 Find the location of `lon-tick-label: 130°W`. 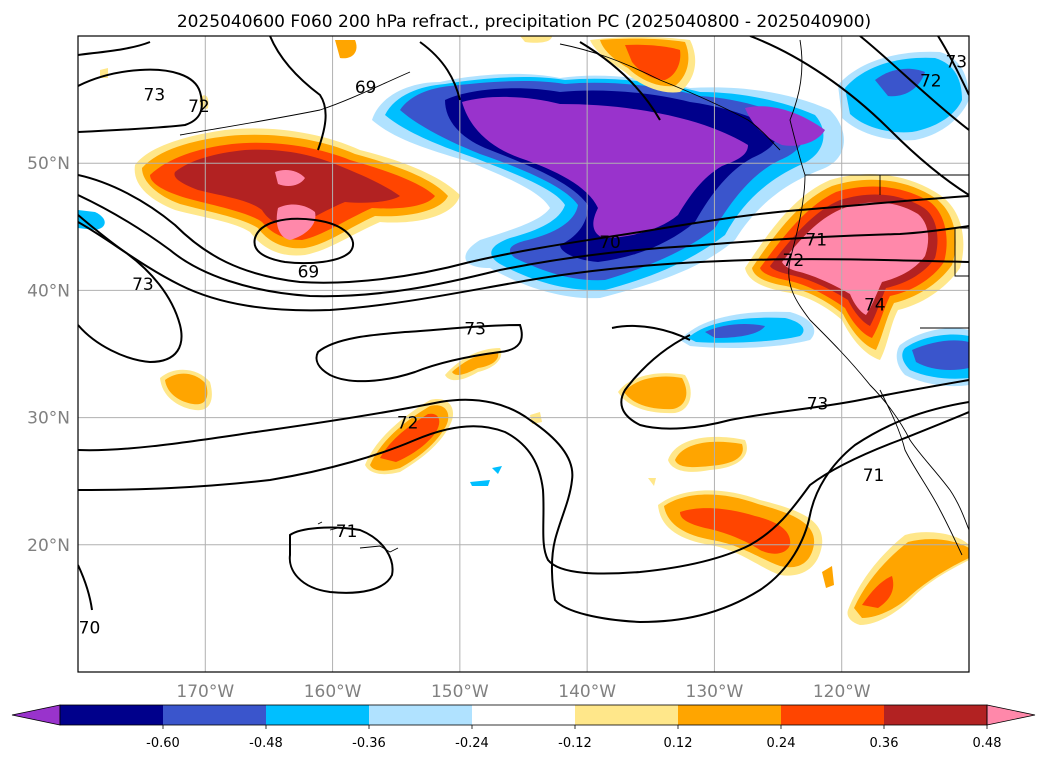

lon-tick-label: 130°W is located at coordinates (715, 692).